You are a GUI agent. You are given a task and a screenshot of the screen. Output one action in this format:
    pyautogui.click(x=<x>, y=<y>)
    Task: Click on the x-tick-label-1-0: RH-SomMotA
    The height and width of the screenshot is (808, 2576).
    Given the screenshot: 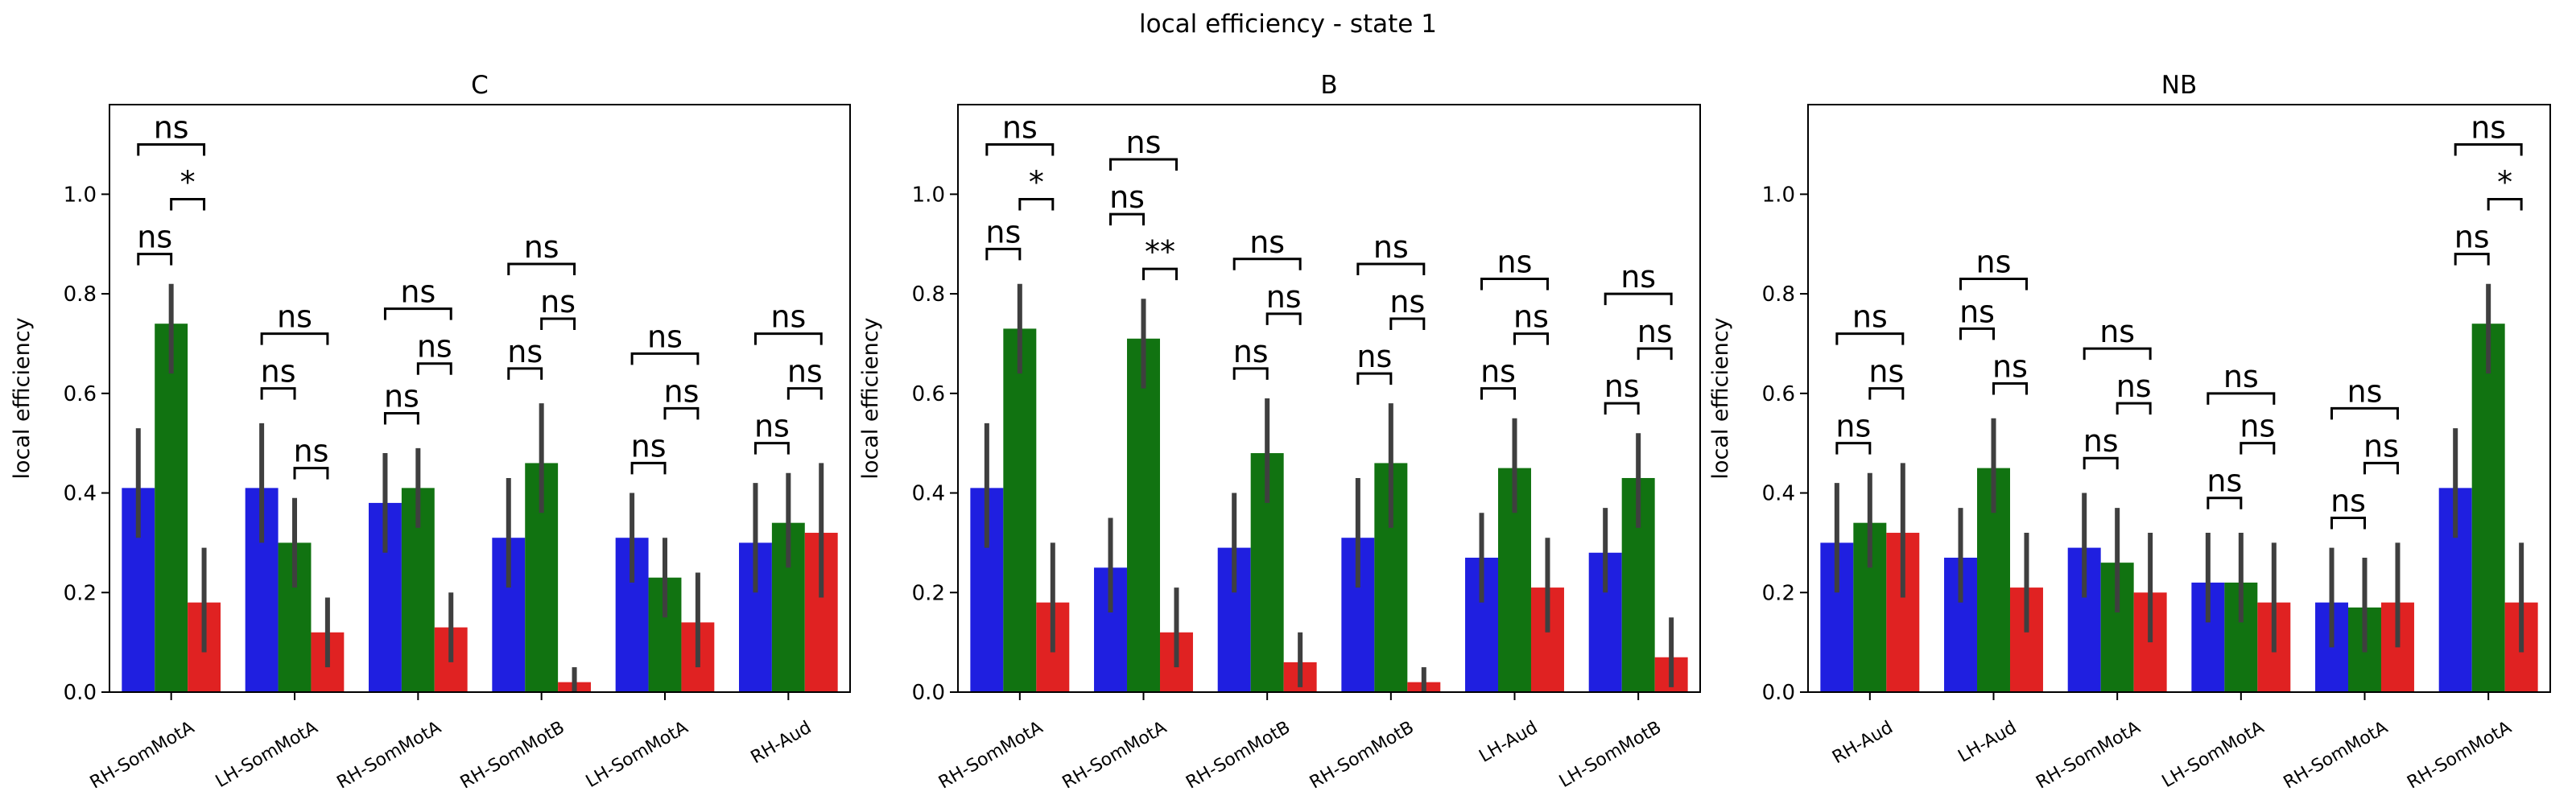 What is the action you would take?
    pyautogui.click(x=990, y=756)
    